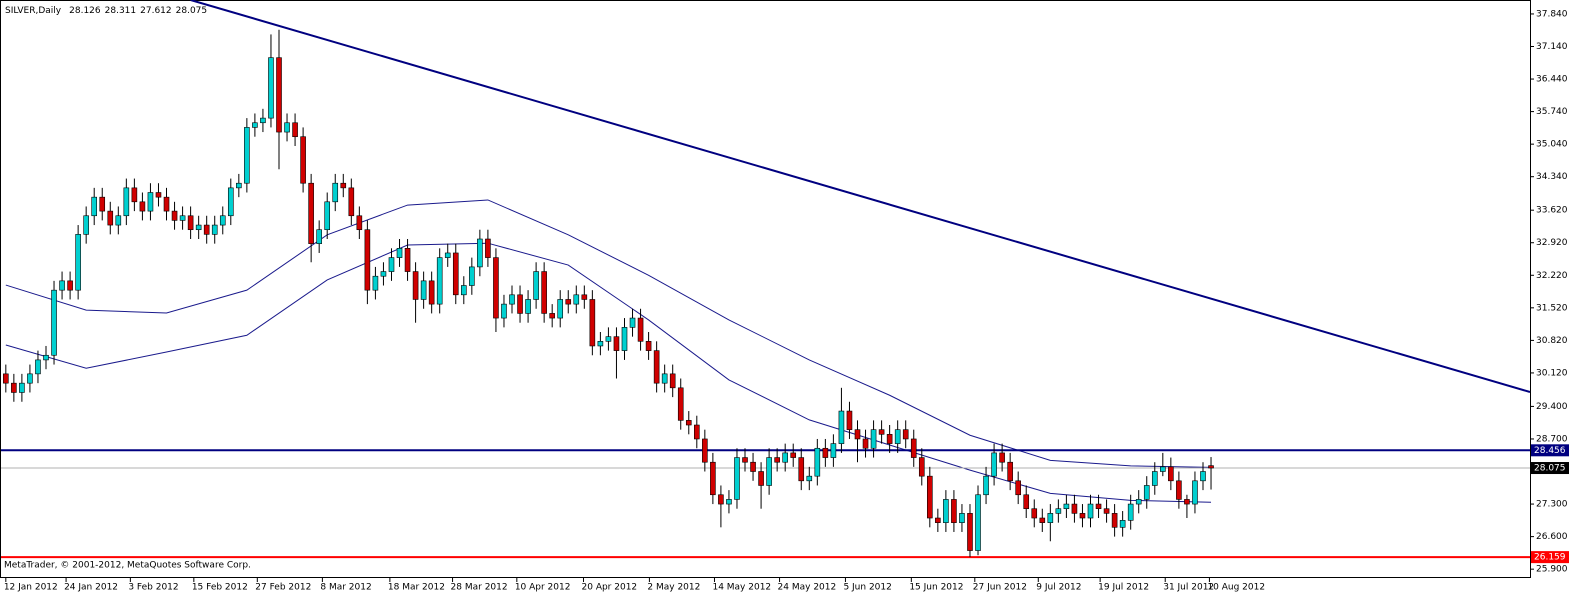  What do you see at coordinates (1000, 588) in the screenshot?
I see `x-tick-label: 27 Jun 2012` at bounding box center [1000, 588].